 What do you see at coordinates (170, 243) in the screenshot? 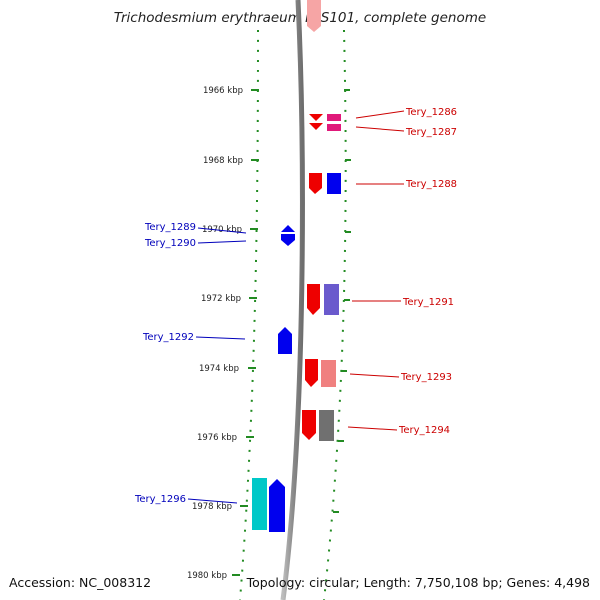
I see `gene-label-tery-1290: Tery_1290` at bounding box center [170, 243].